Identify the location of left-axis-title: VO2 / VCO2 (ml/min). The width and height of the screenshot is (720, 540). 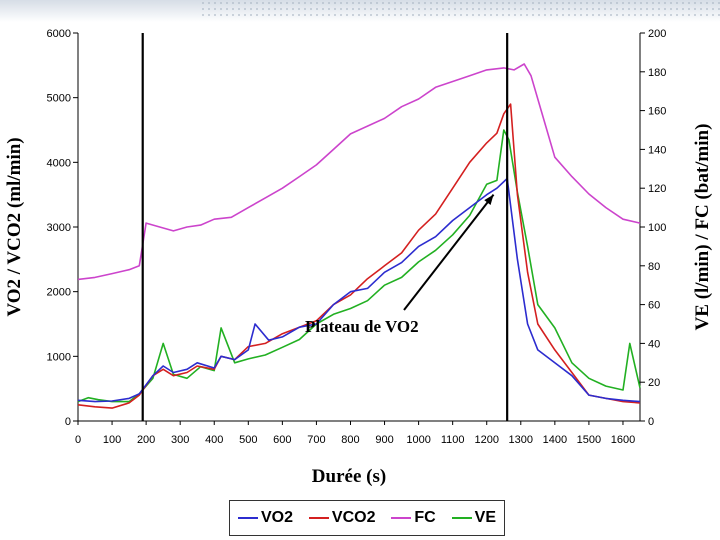
(14, 226).